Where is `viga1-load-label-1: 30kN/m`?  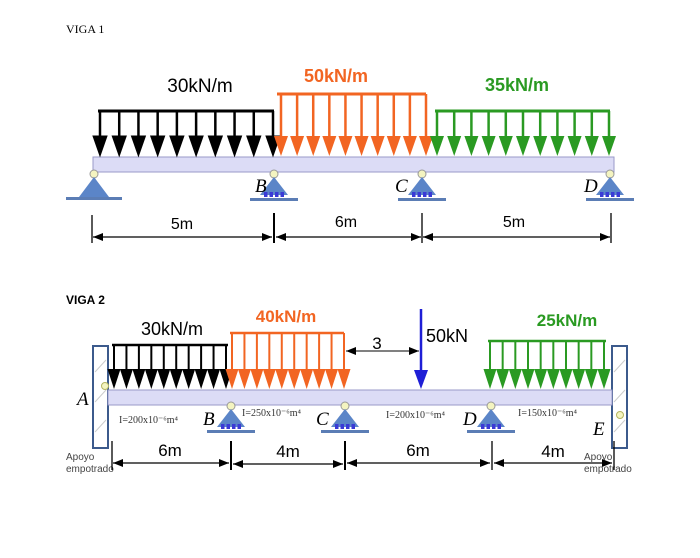
viga1-load-label-1: 30kN/m is located at coordinates (199, 86).